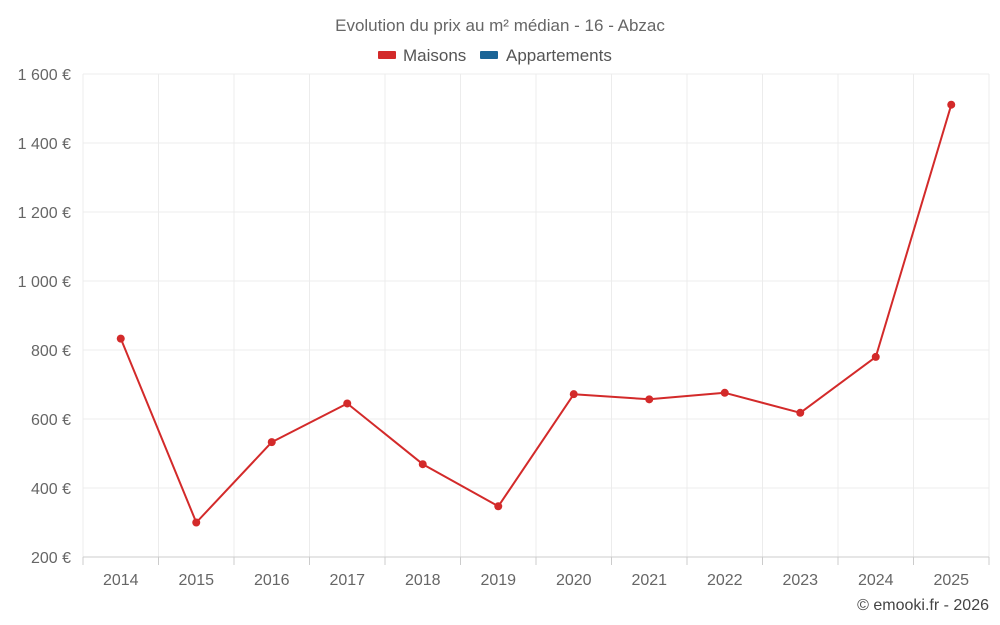  I want to click on x-tick-label: 2017, so click(347, 580).